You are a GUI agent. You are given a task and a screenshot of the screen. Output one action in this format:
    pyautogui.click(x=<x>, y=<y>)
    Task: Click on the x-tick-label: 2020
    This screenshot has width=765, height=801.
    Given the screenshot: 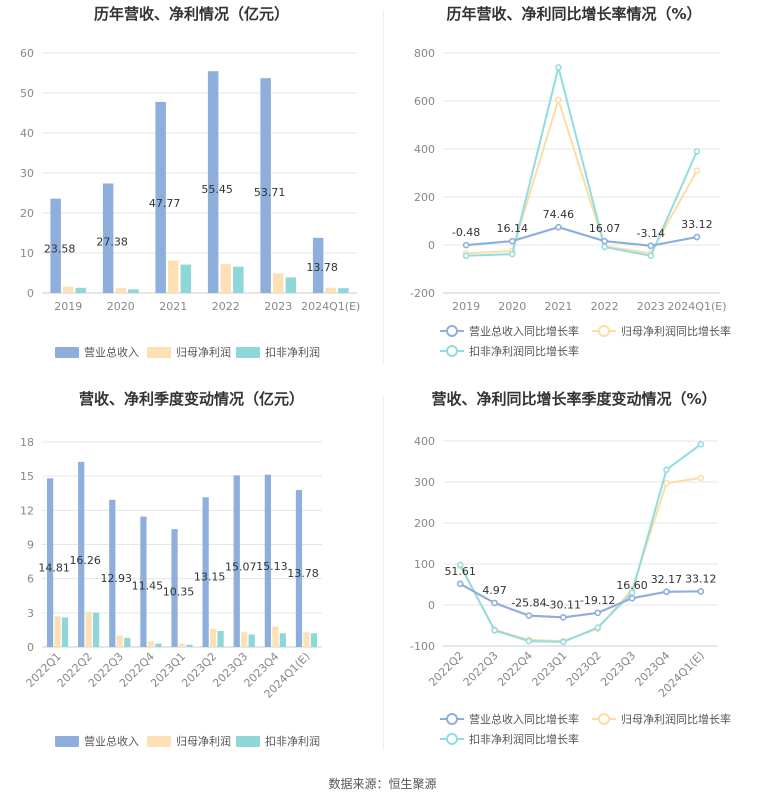 What is the action you would take?
    pyautogui.click(x=512, y=306)
    